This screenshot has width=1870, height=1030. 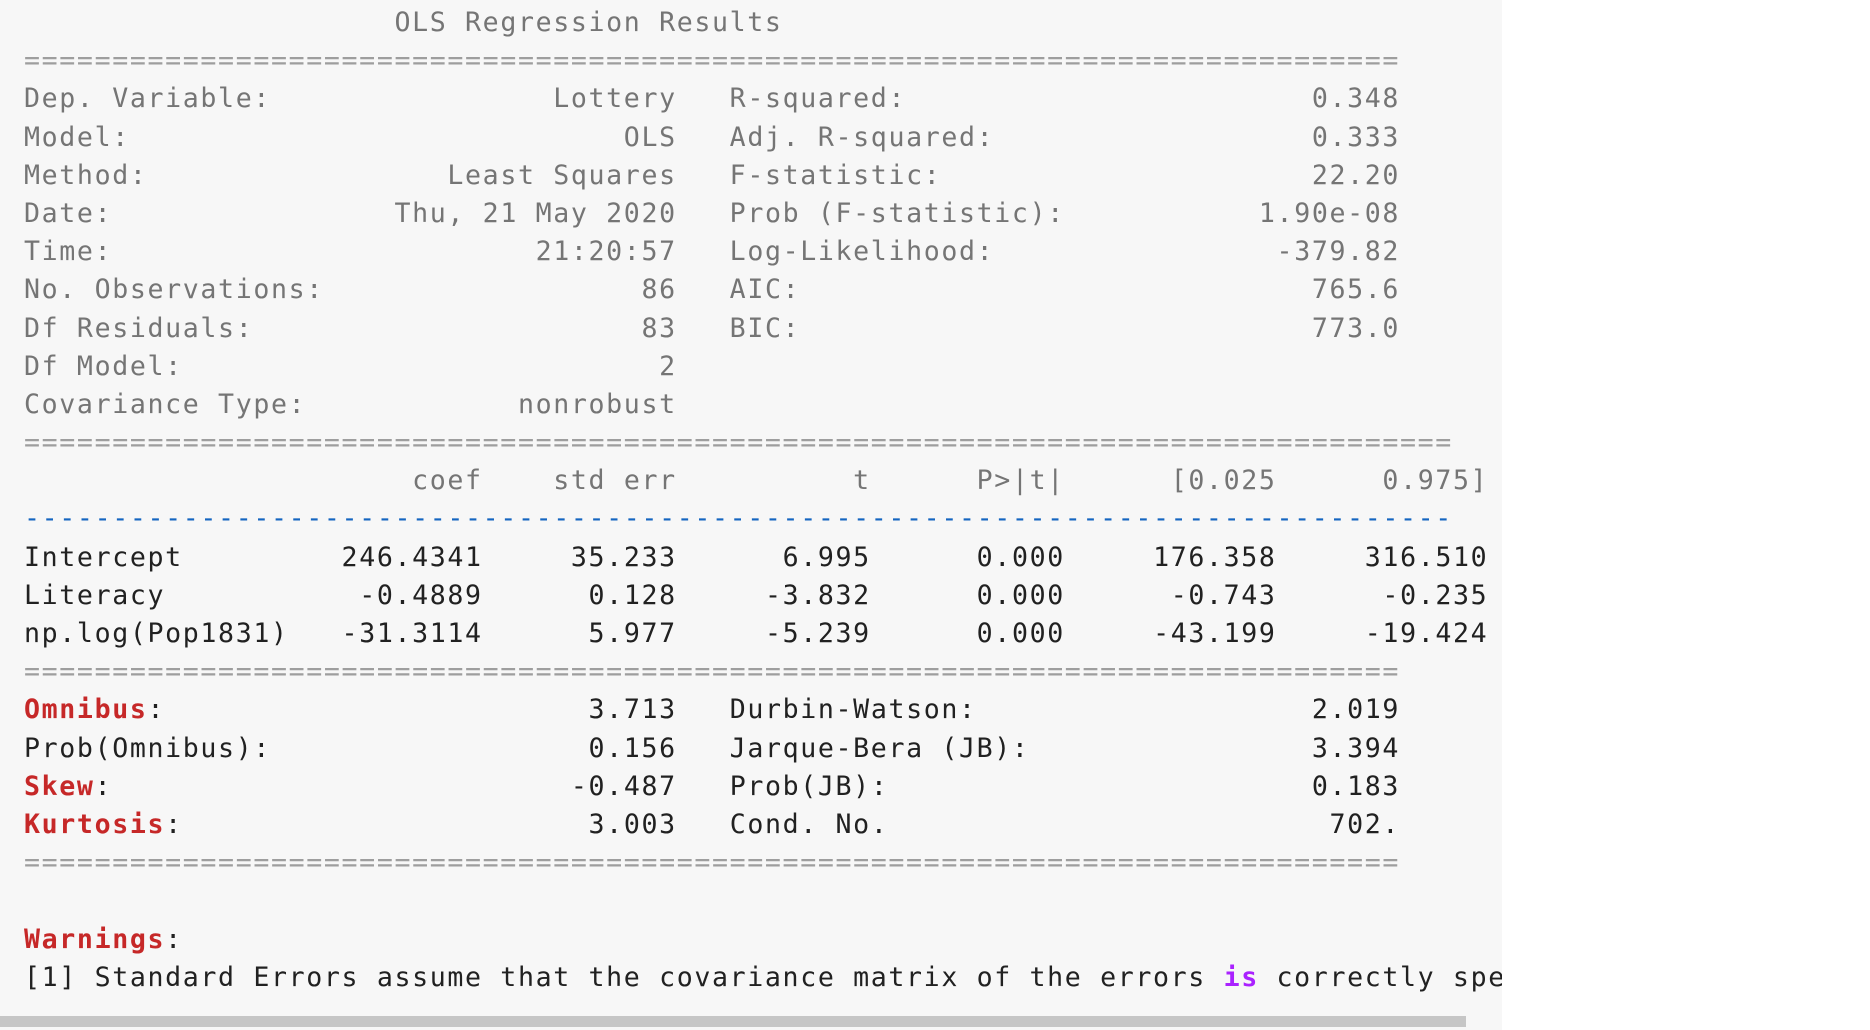 What do you see at coordinates (1241, 977) in the screenshot?
I see `warning-keyword: is` at bounding box center [1241, 977].